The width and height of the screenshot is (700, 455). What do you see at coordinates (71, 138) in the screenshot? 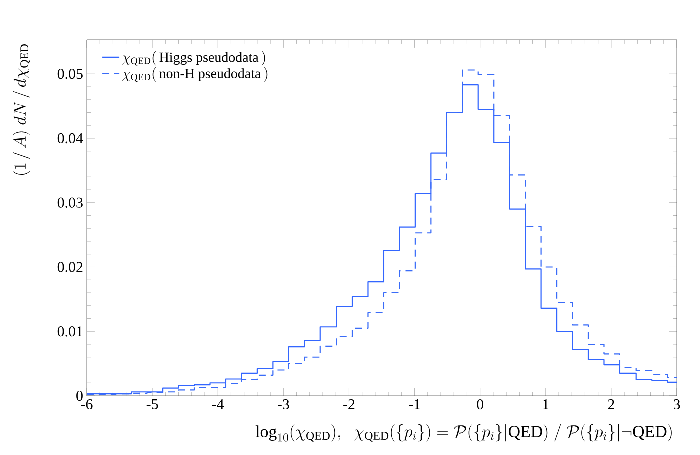
I see `y-tick-label: 0.04` at bounding box center [71, 138].